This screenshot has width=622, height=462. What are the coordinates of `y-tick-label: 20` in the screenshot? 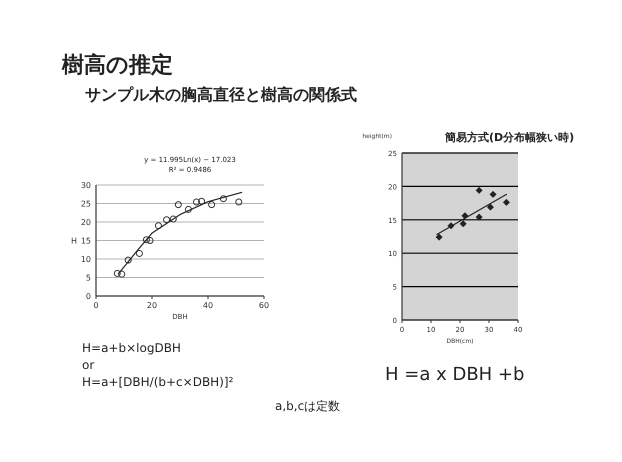 It's located at (85, 222).